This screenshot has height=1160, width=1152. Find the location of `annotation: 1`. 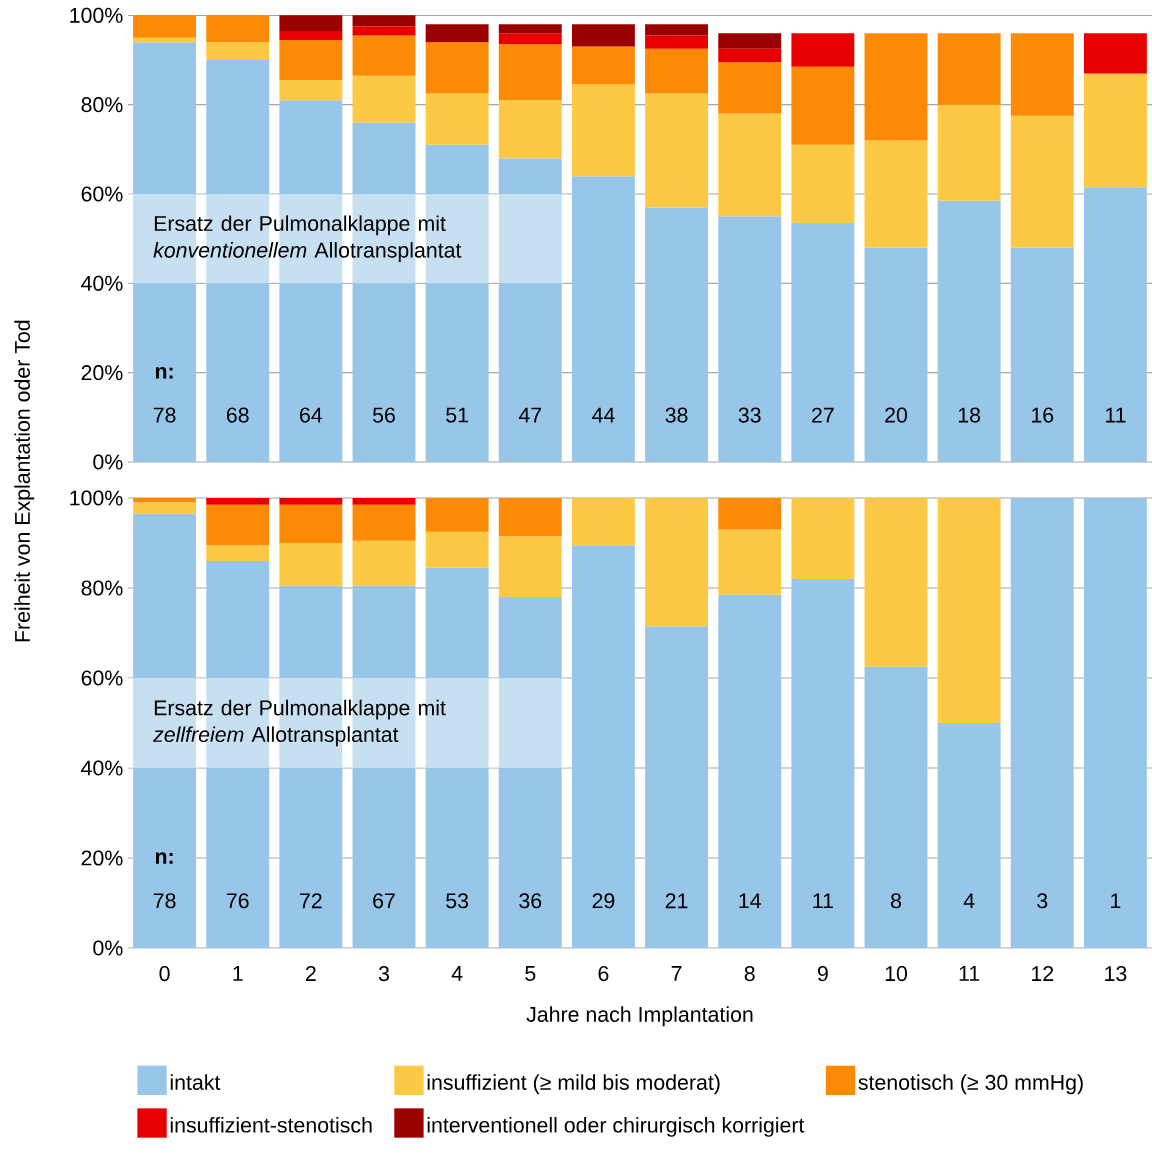

annotation: 1 is located at coordinates (1116, 901).